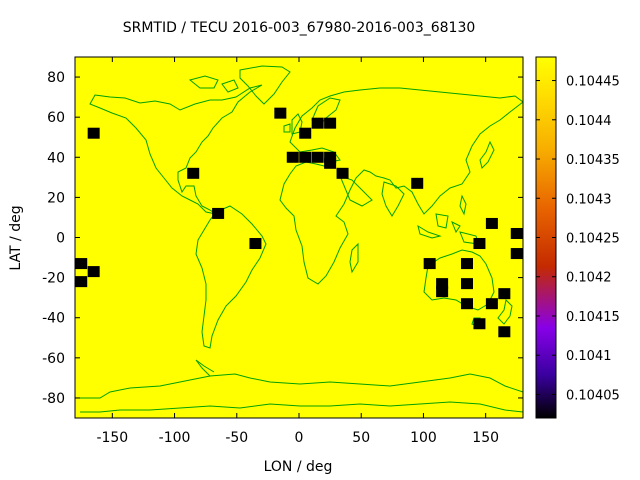  What do you see at coordinates (56, 78) in the screenshot?
I see `y-tick-label: 80` at bounding box center [56, 78].